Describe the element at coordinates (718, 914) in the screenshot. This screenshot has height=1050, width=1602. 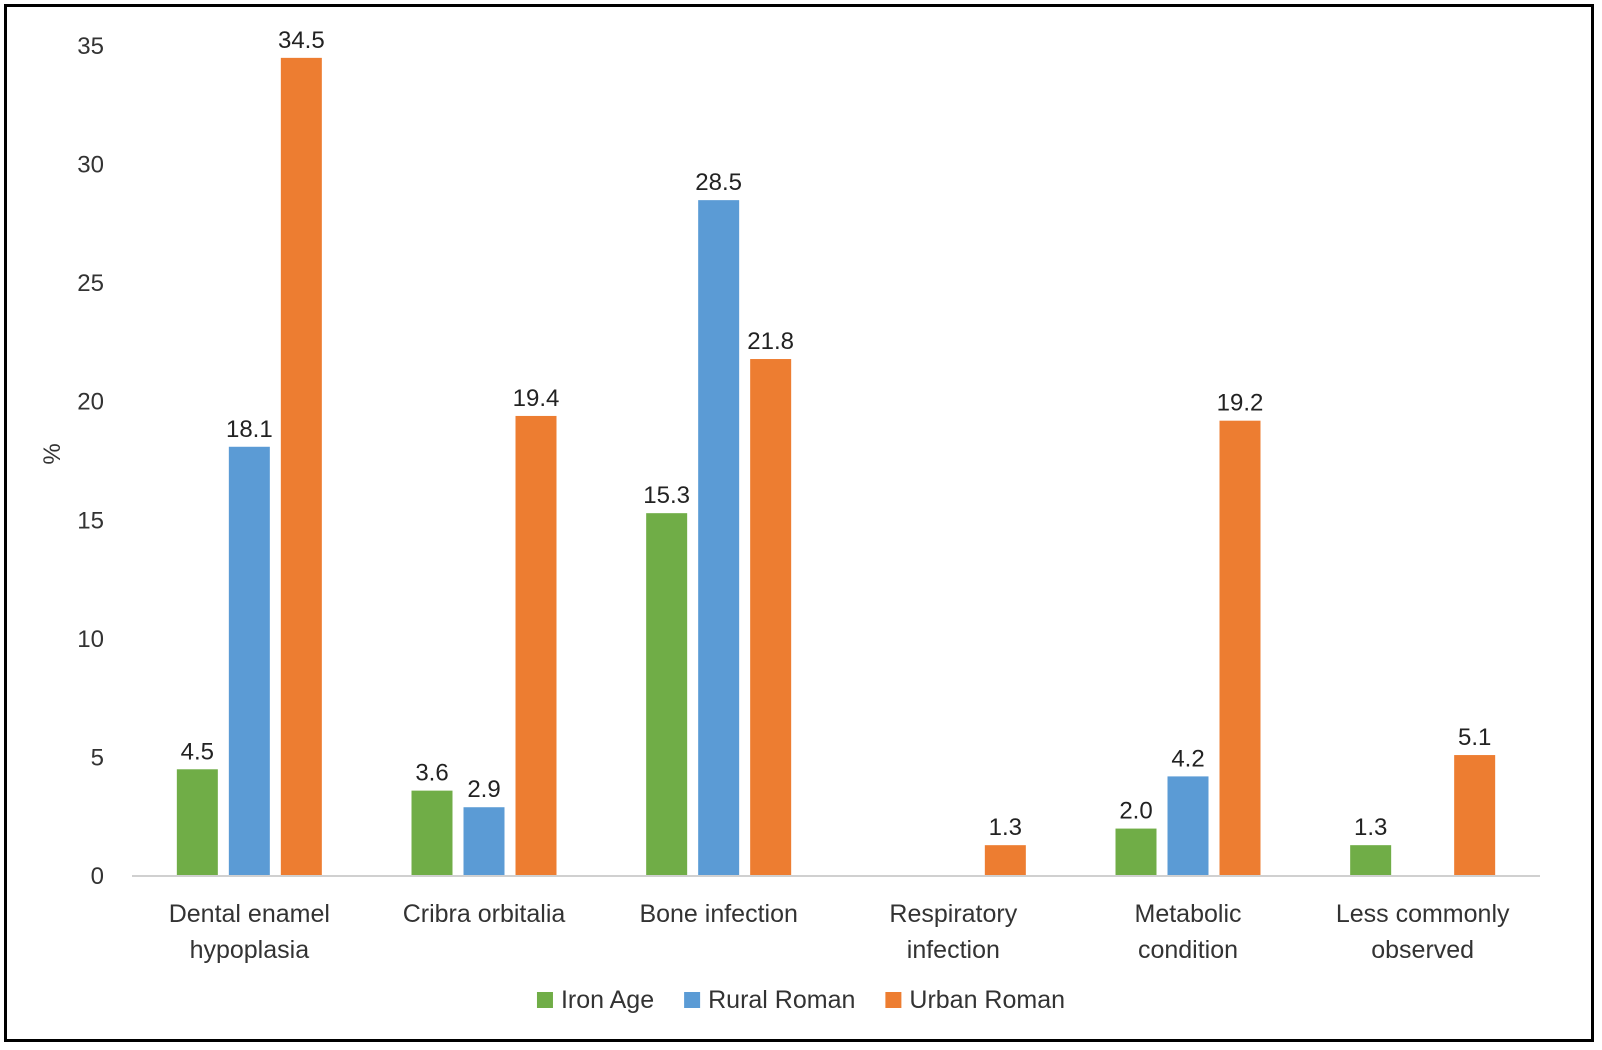
I see `x-category-label: Bone infection` at that location.